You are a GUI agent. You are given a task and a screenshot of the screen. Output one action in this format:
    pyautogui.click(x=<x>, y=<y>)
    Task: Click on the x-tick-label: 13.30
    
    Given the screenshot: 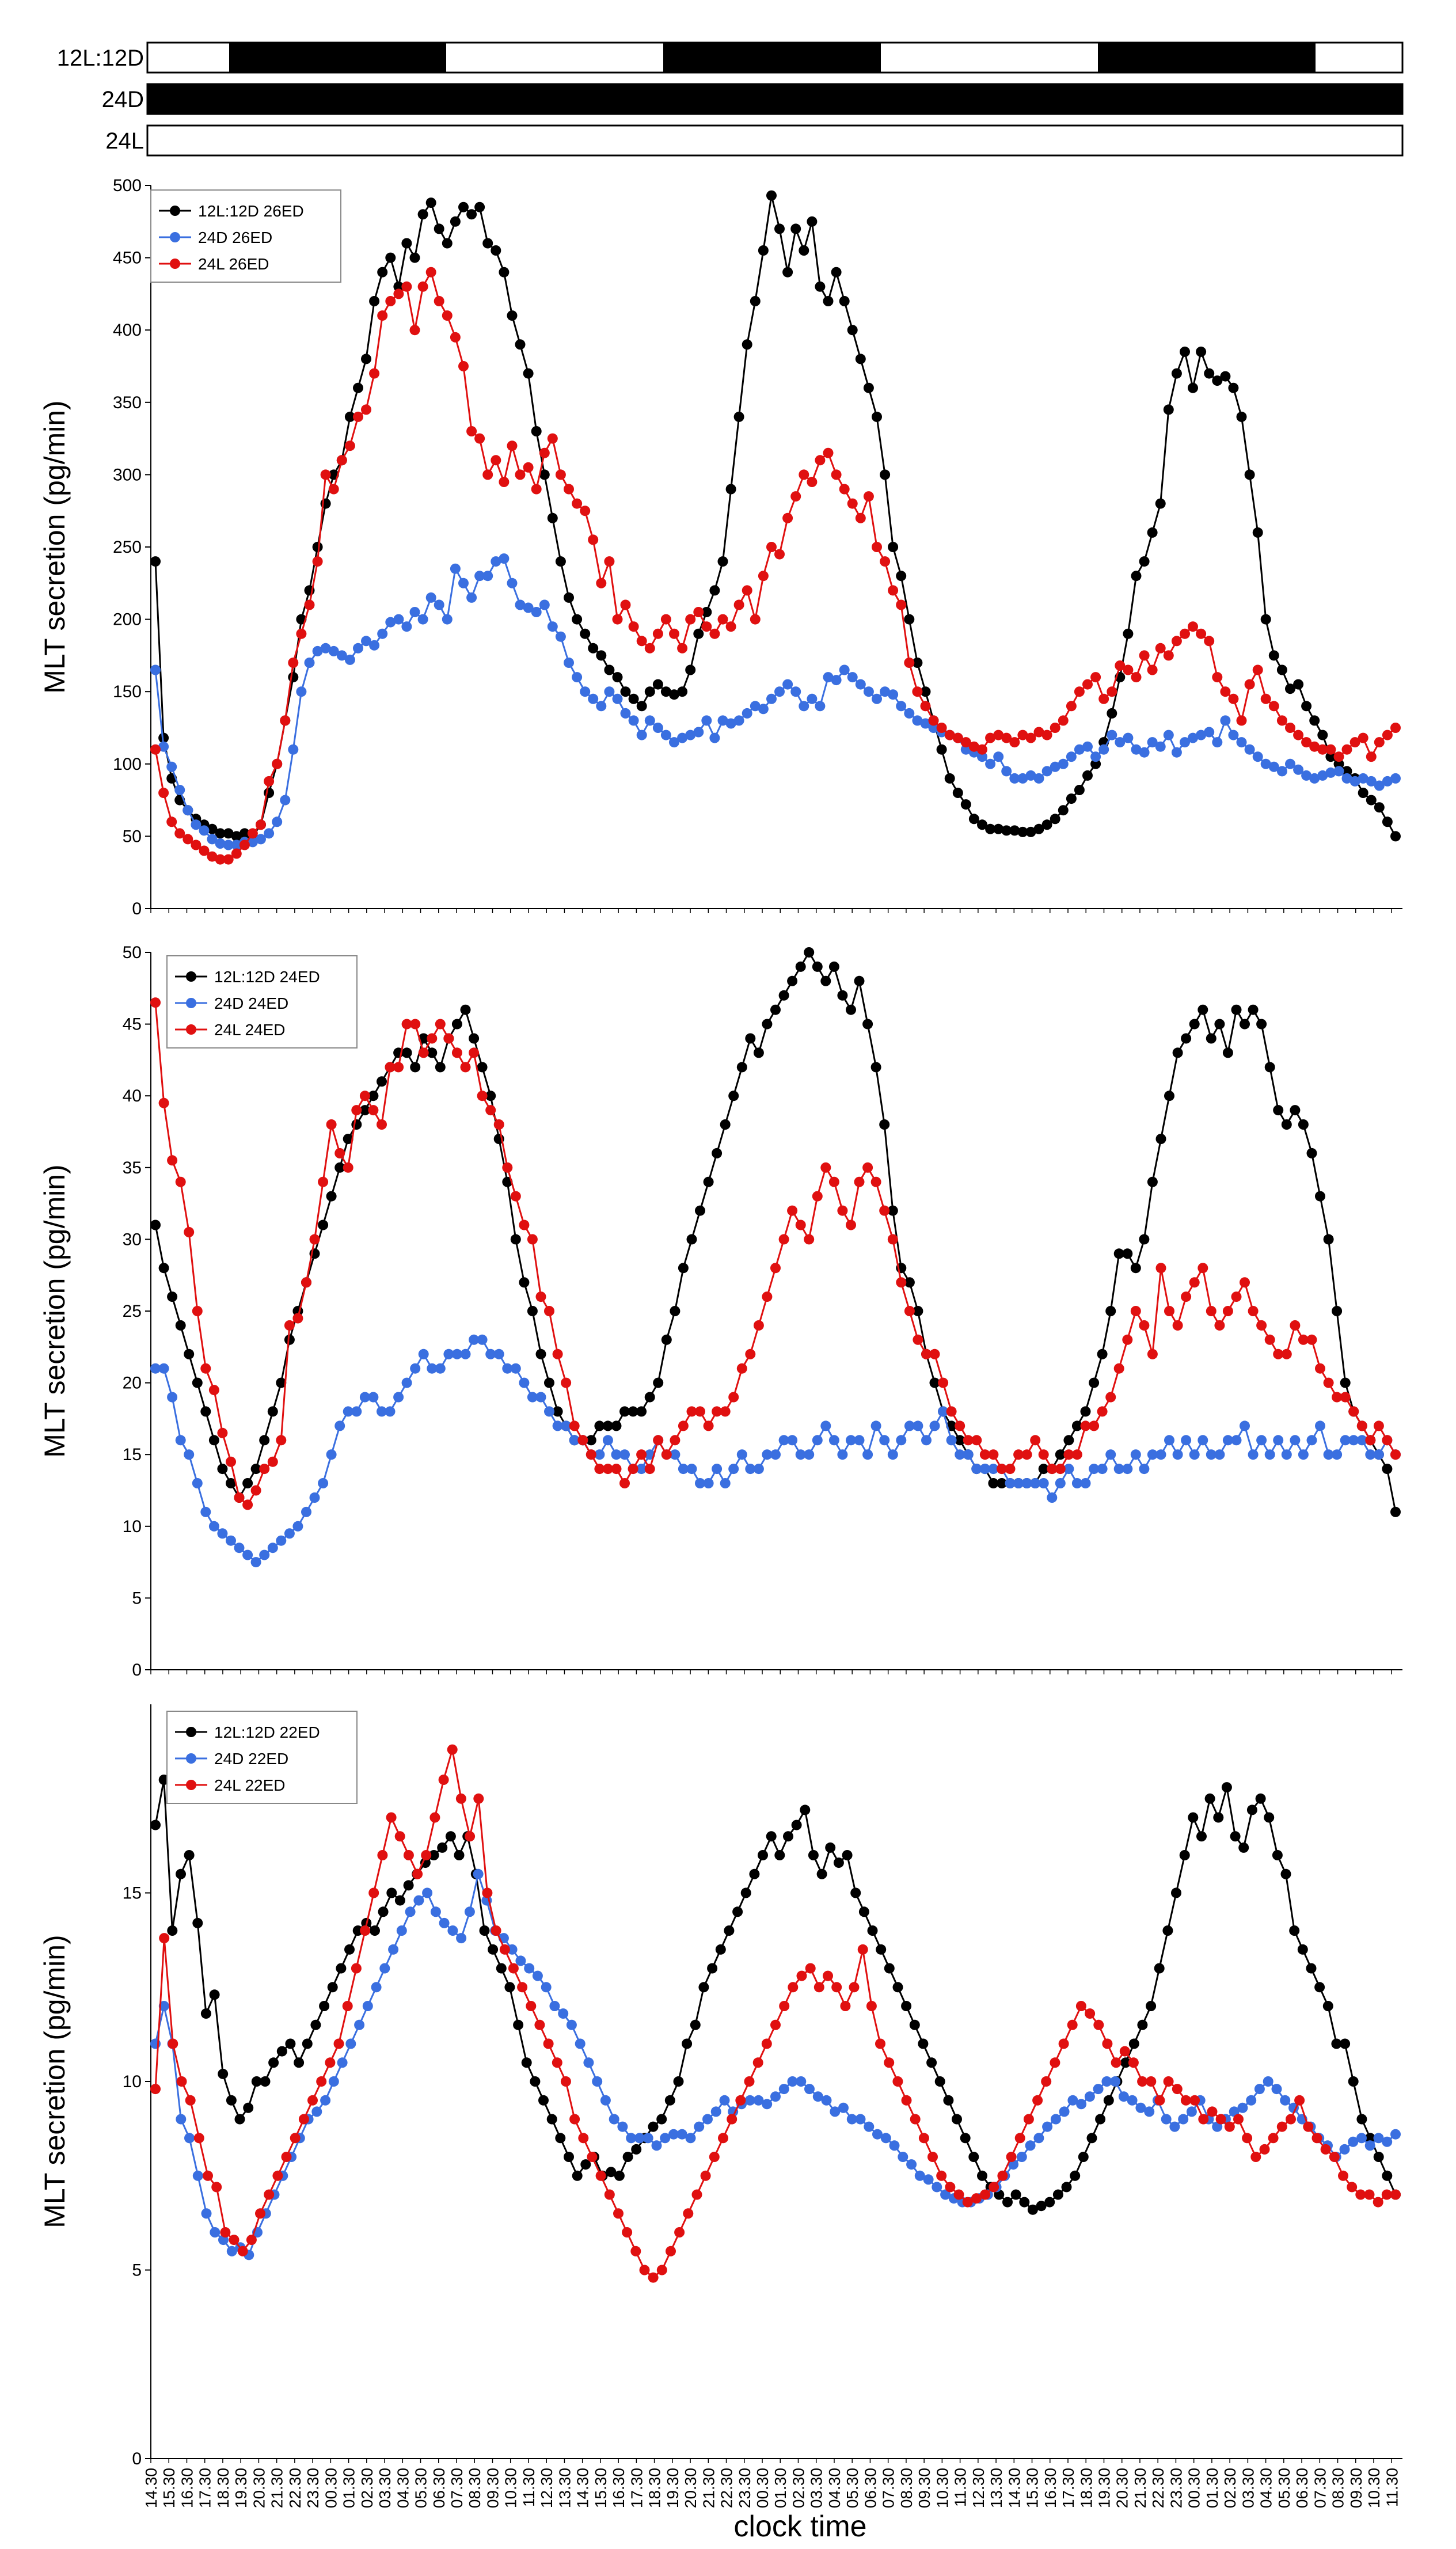 What is the action you would take?
    pyautogui.click(x=996, y=2488)
    